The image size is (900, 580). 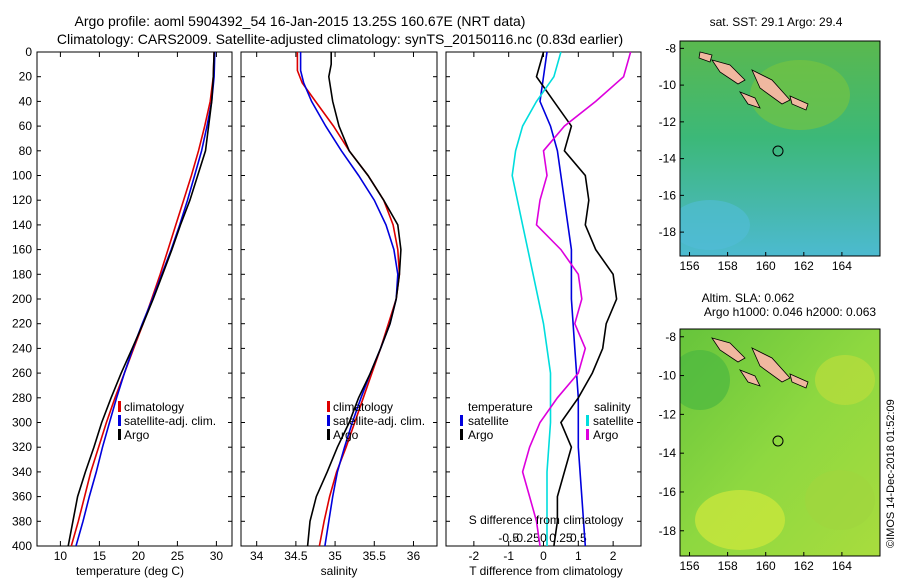 What do you see at coordinates (257, 556) in the screenshot?
I see `x-tick-label: 34` at bounding box center [257, 556].